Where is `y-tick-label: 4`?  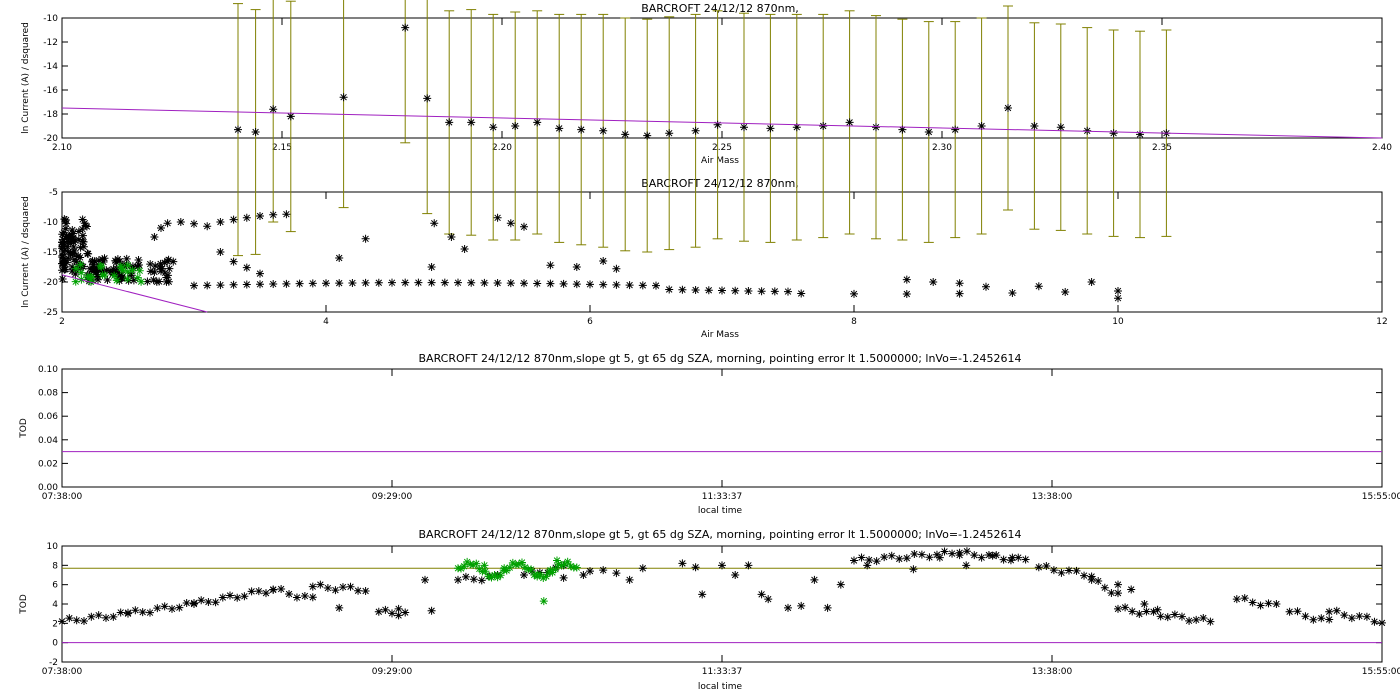
y-tick-label: 4 is located at coordinates (55, 605).